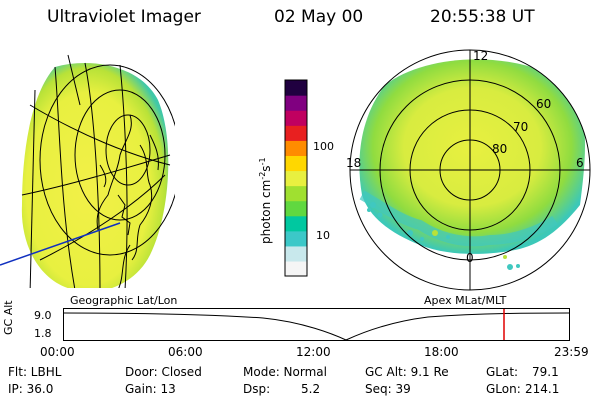 This screenshot has height=400, width=600. I want to click on glat-label: GLat:, so click(502, 372).